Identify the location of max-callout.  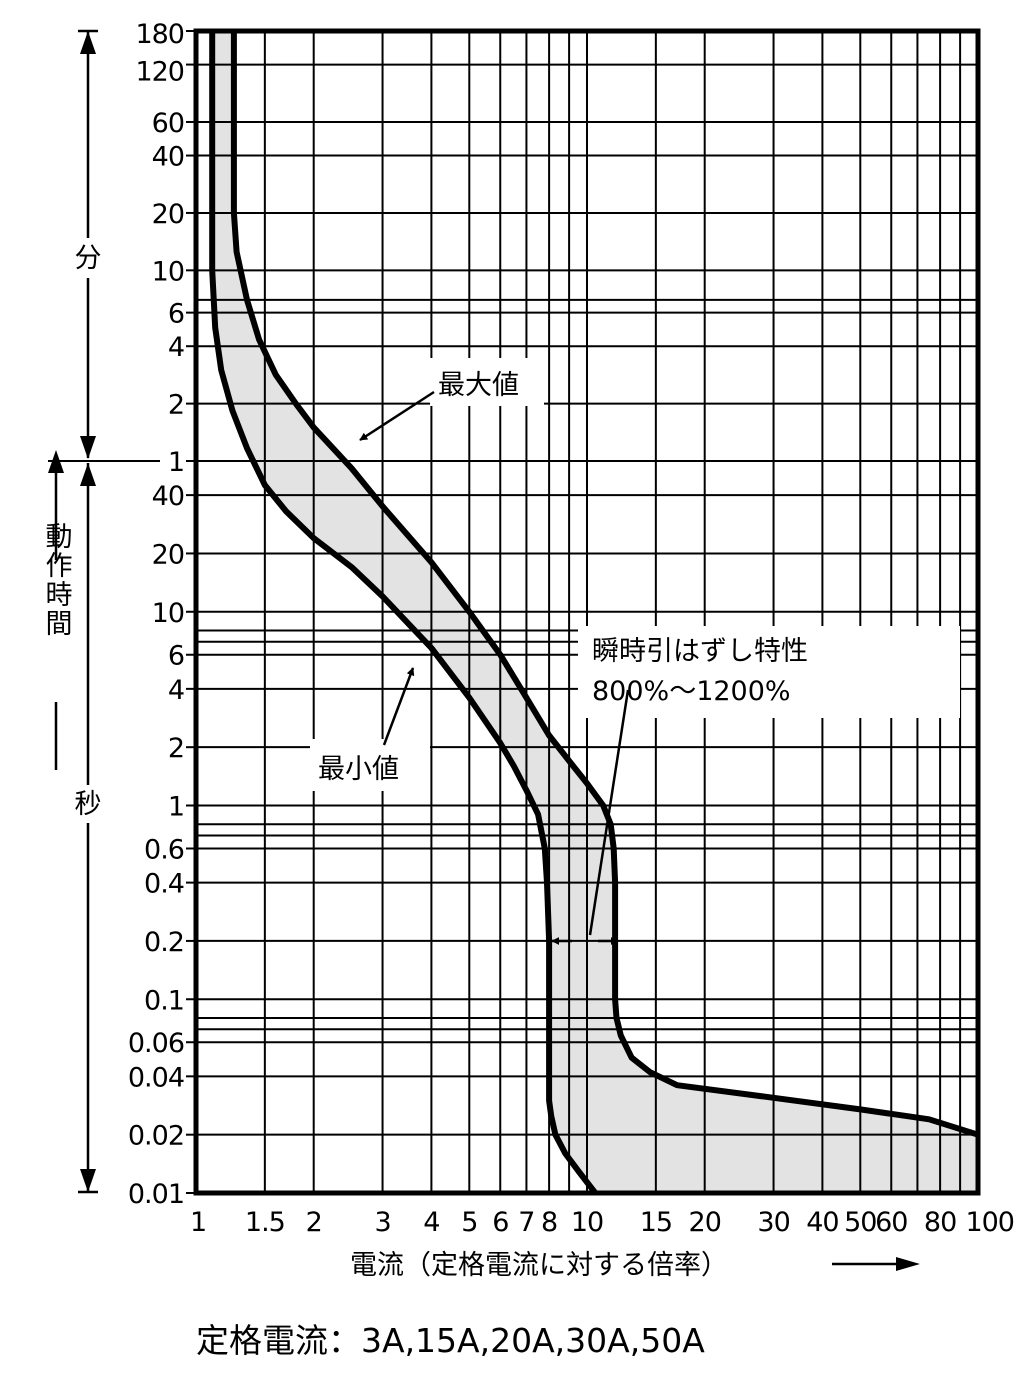
(451, 400).